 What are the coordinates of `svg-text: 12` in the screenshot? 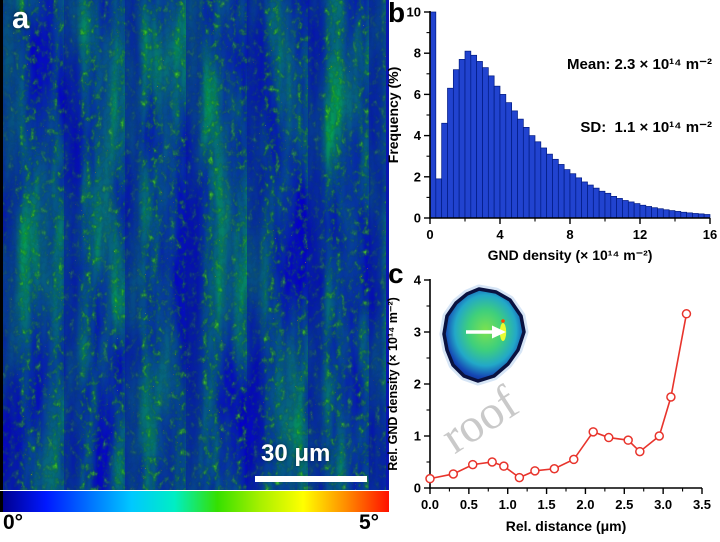 It's located at (640, 234).